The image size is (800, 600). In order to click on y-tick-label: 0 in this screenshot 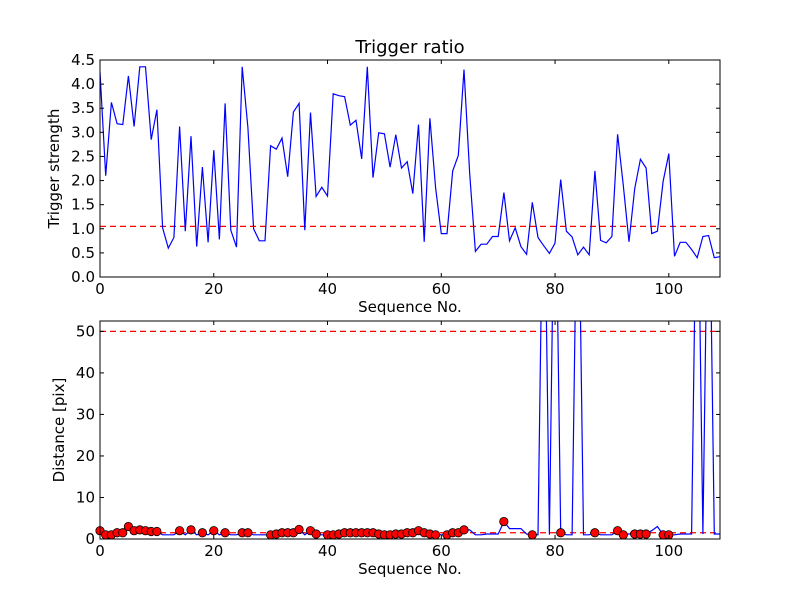, I will do `click(90, 539)`.